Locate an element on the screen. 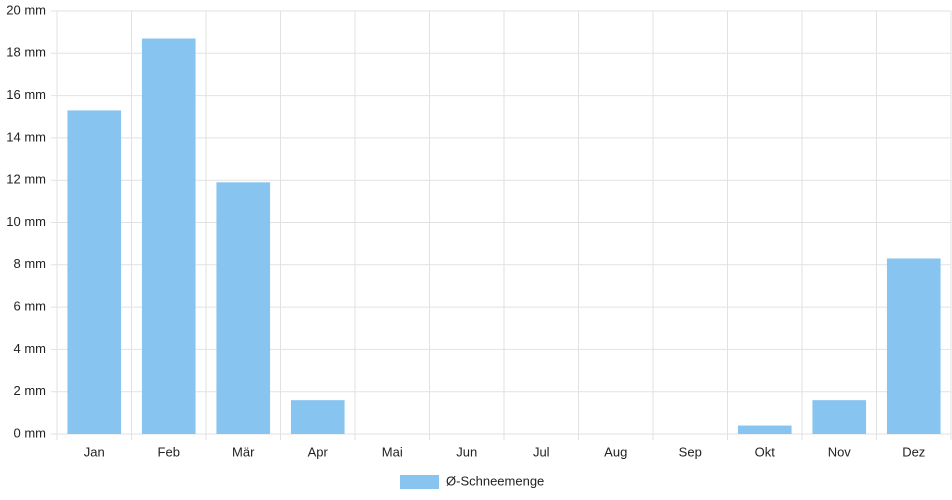 The height and width of the screenshot is (500, 952). y-tick-label: 14 mm is located at coordinates (26, 136).